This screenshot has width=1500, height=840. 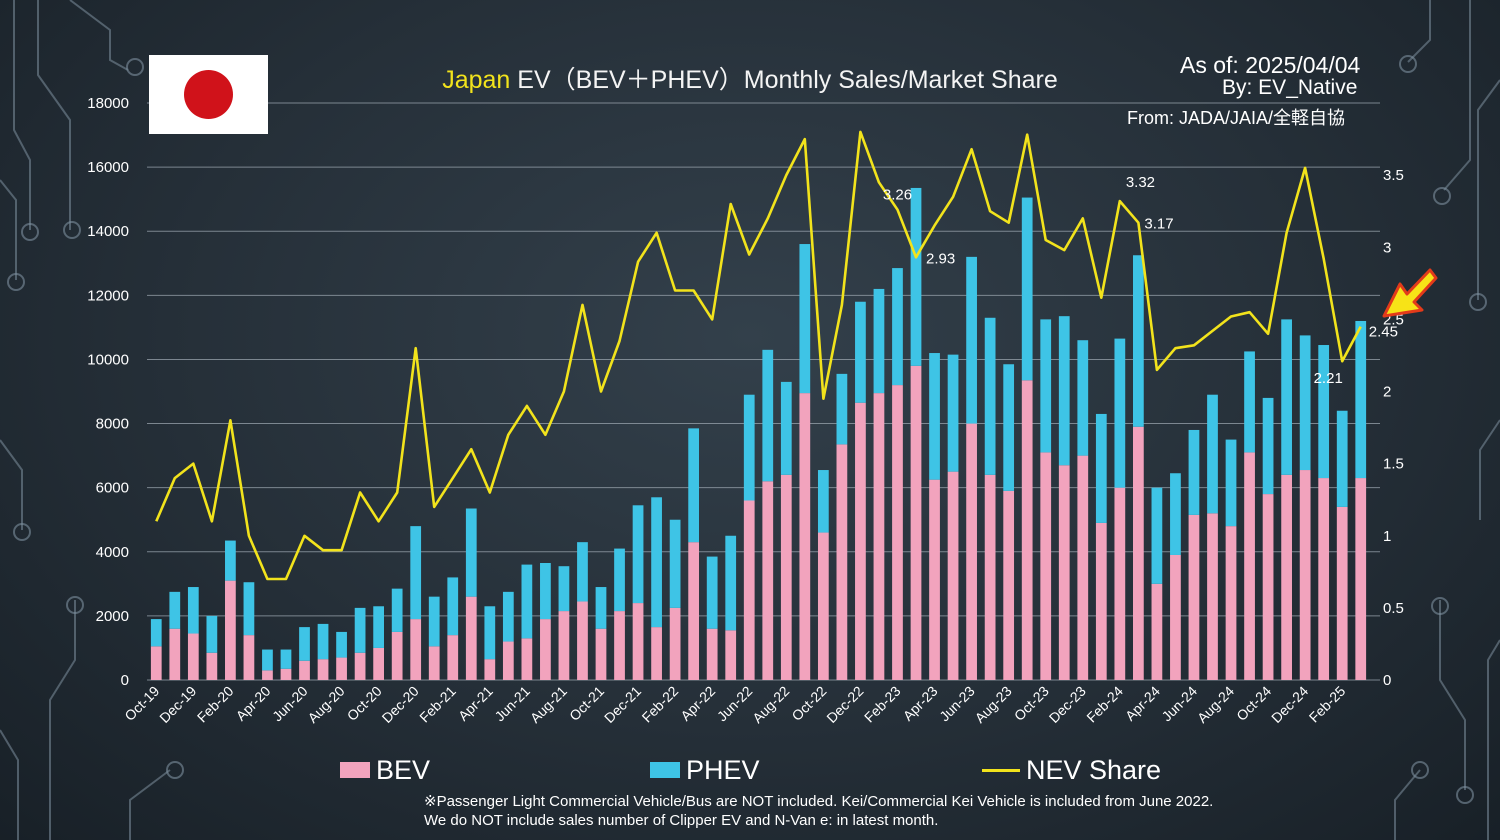 I want to click on flag-red-disc, so click(x=208, y=94).